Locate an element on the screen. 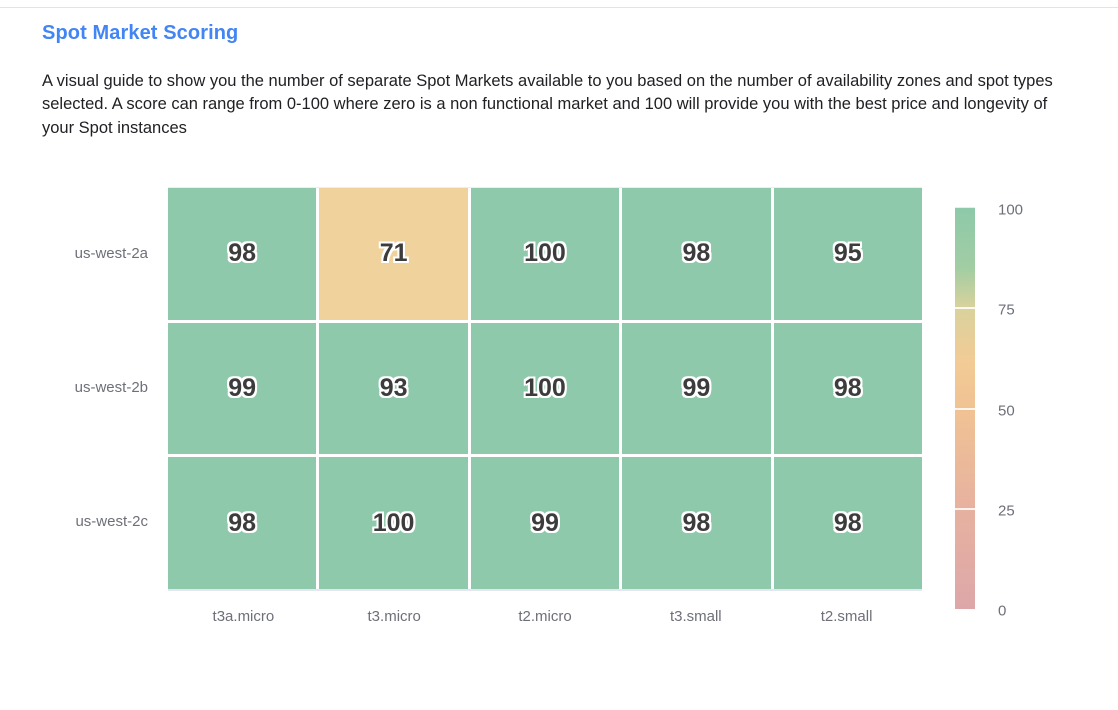 Image resolution: width=1118 pixels, height=710 pixels. colorbar-label: 75 is located at coordinates (1006, 310).